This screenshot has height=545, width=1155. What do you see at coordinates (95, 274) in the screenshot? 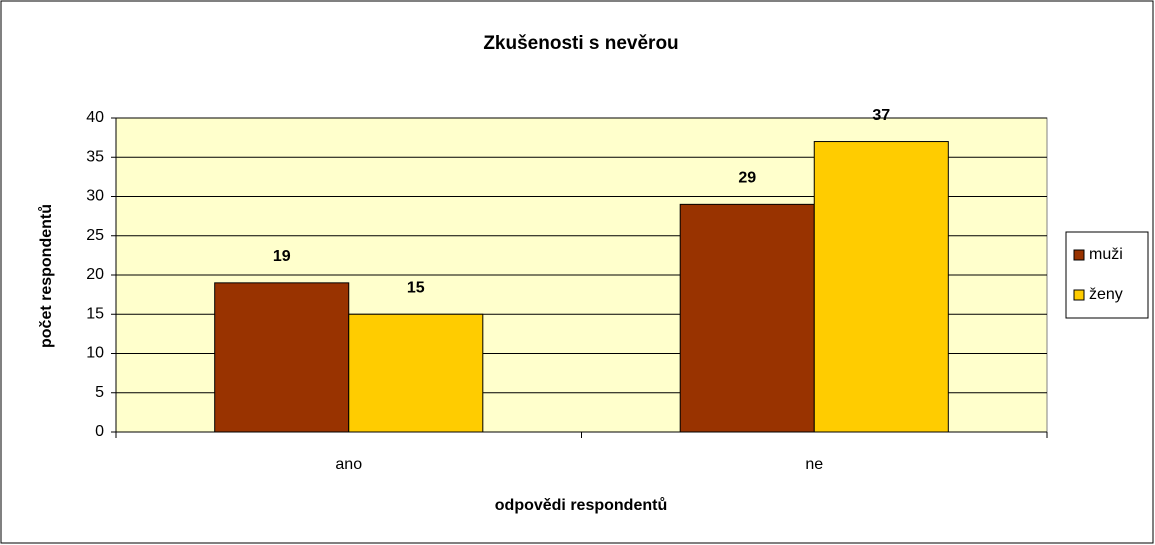
I see `y-tick-label: 20` at bounding box center [95, 274].